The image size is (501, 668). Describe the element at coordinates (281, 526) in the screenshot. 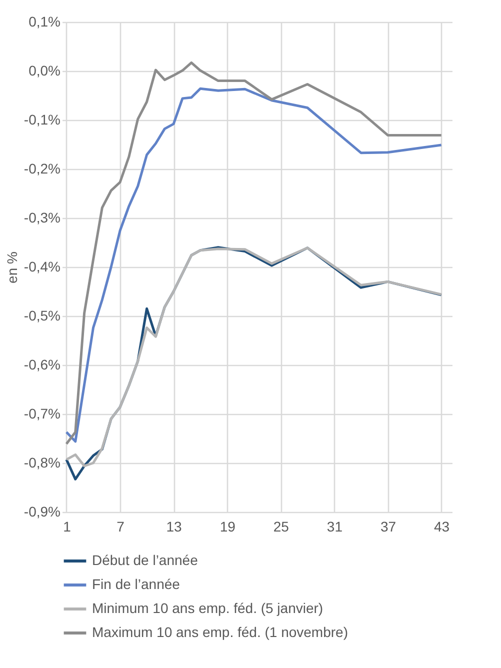

I see `x-tick-label: 25` at that location.